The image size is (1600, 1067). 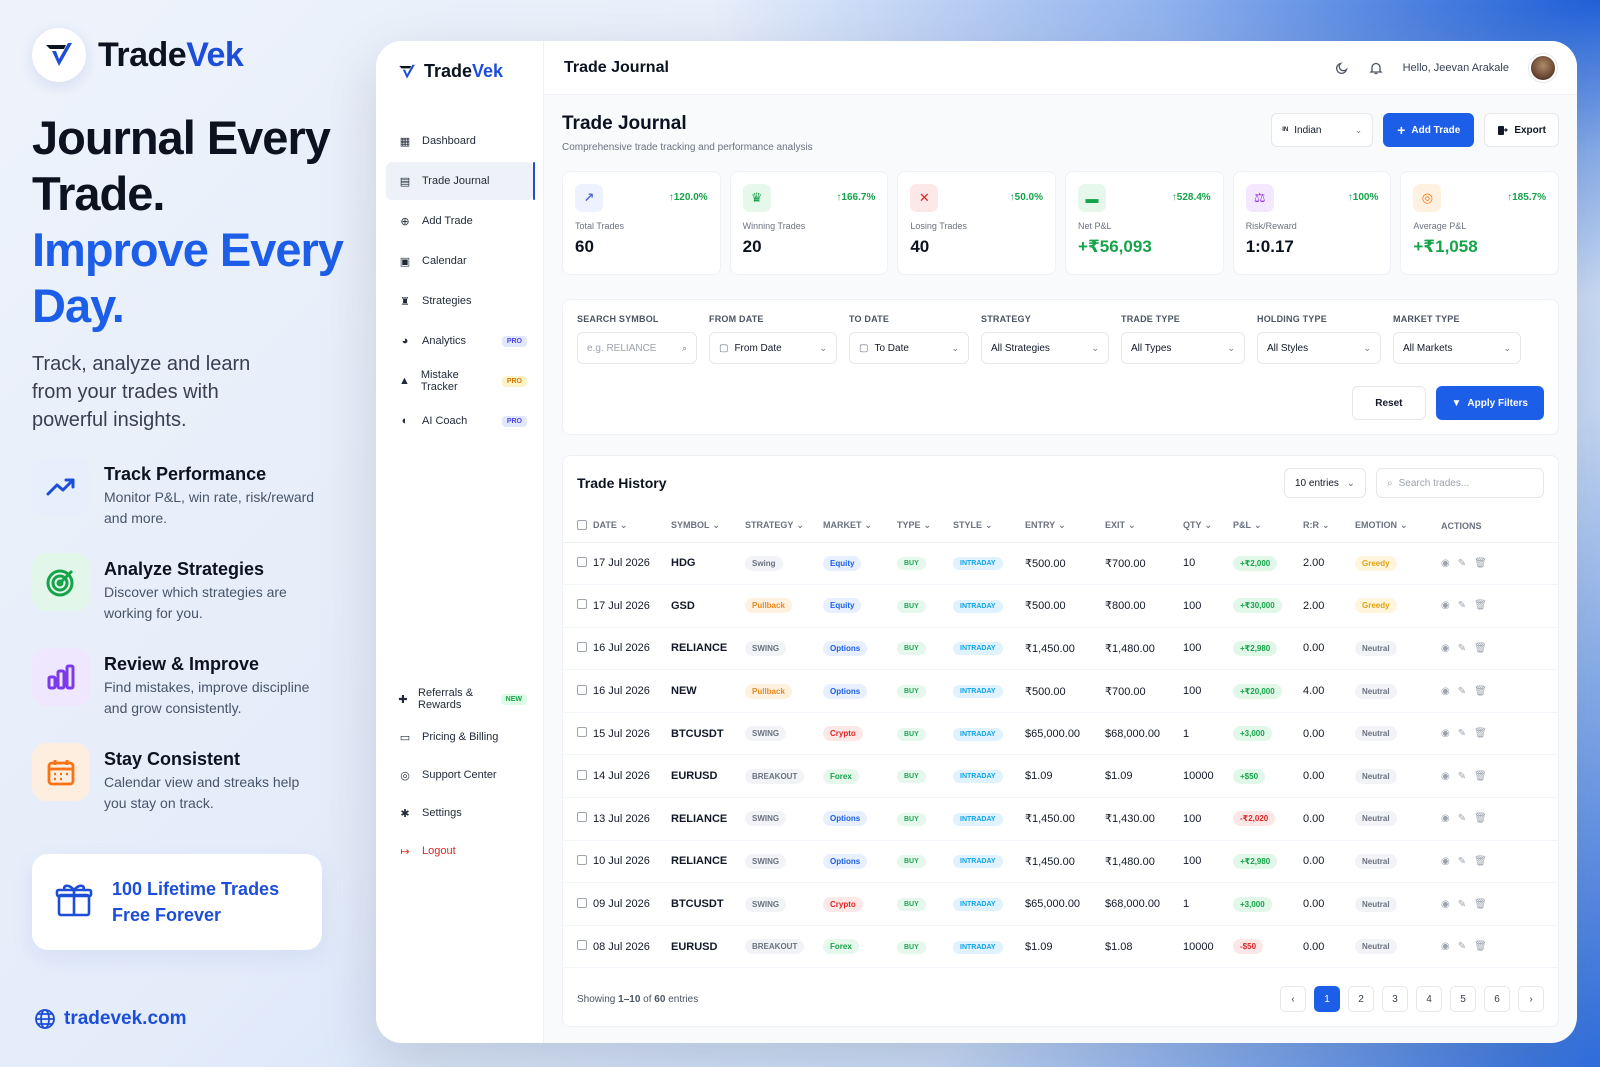 What do you see at coordinates (459, 775) in the screenshot?
I see `sidebar-item-support-center: ◎ Support Center` at bounding box center [459, 775].